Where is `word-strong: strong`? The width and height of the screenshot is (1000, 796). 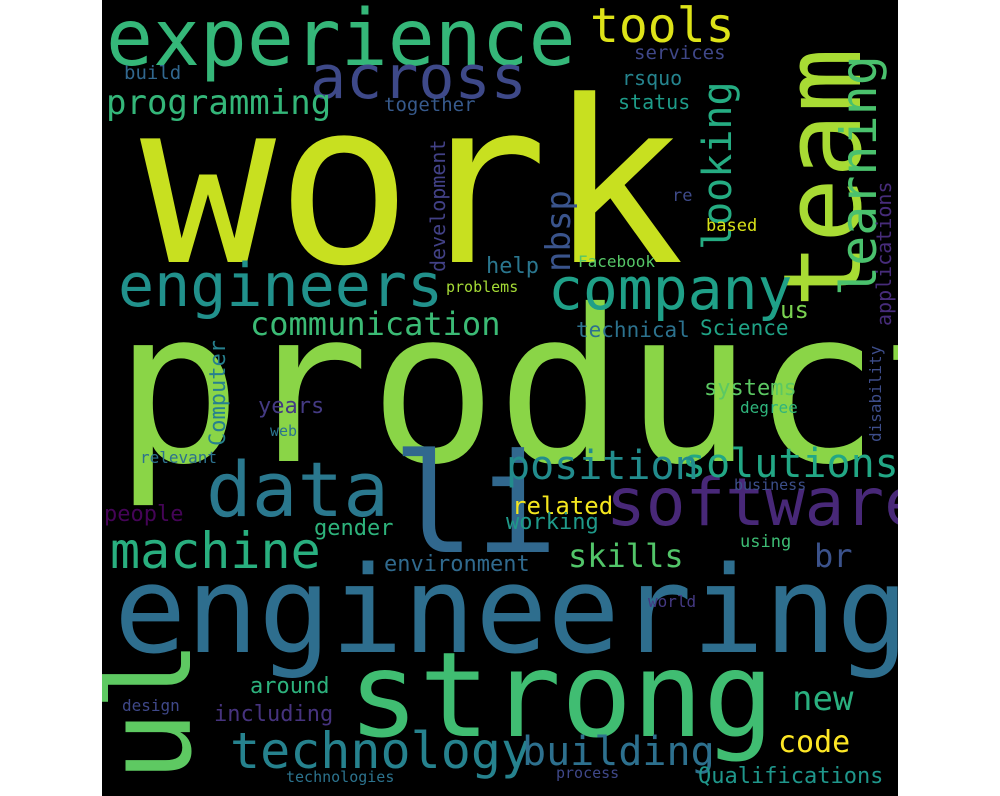 word-strong: strong is located at coordinates (561, 695).